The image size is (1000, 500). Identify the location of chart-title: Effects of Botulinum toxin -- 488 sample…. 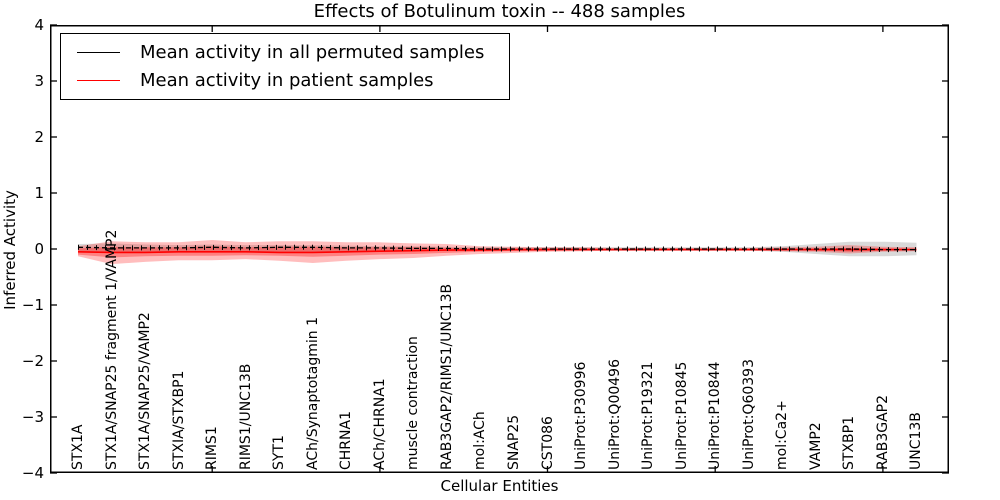
(499, 11).